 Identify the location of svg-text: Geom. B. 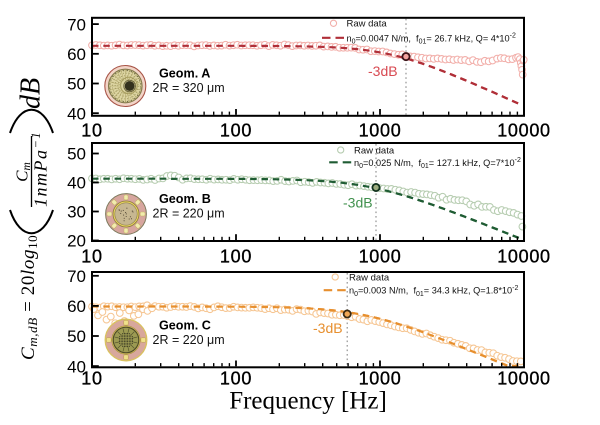
(185, 199).